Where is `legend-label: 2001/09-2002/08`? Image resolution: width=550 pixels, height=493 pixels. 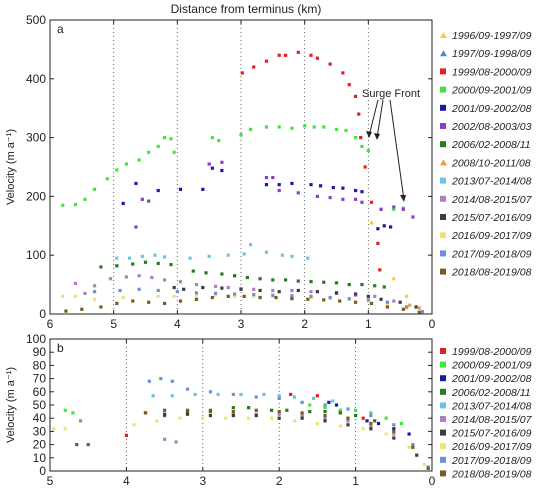
legend-label: 2001/09-2002/08 is located at coordinates (491, 109).